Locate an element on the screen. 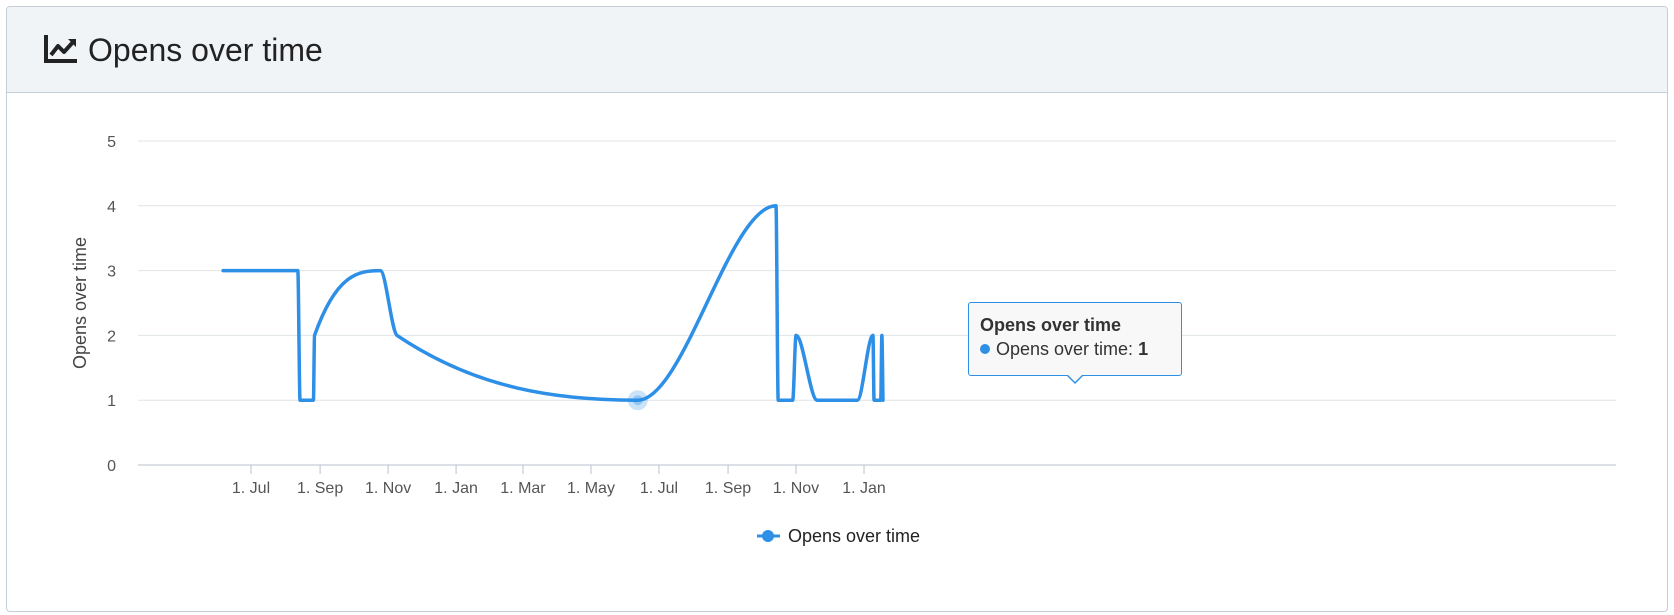 The height and width of the screenshot is (615, 1674). tooltip: Opens over time Opens over time: 1 is located at coordinates (1075, 339).